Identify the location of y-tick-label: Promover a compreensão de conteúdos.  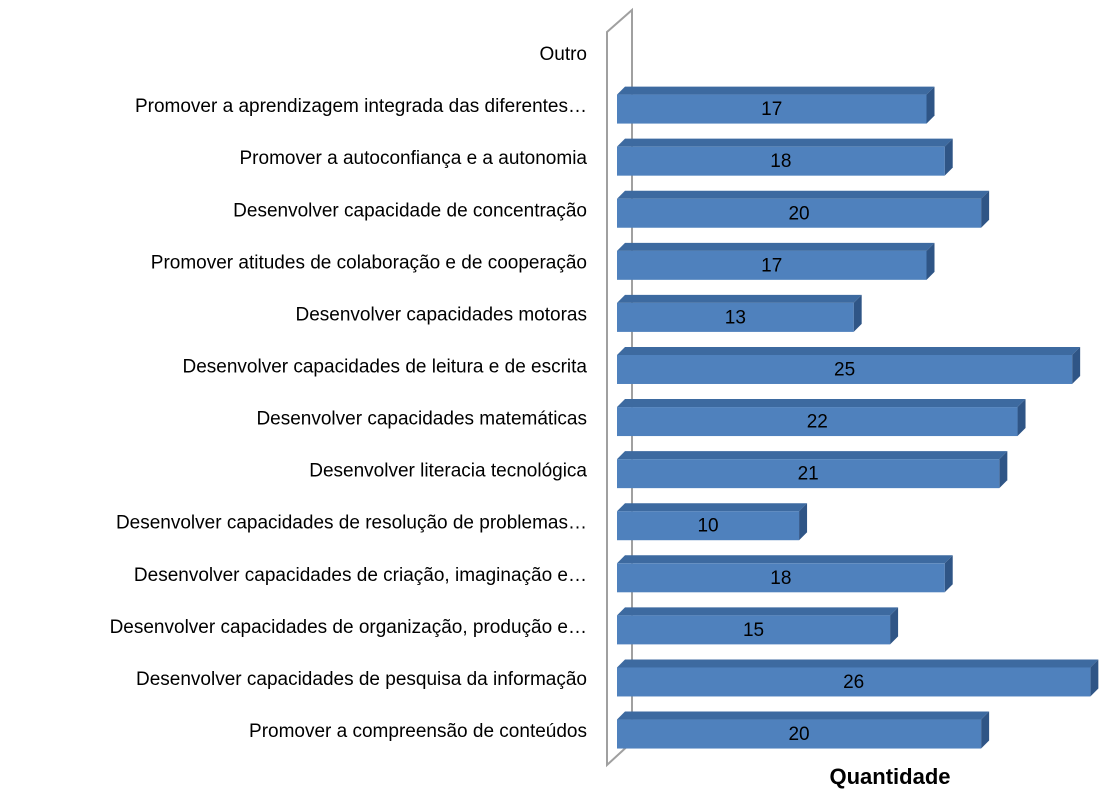
(418, 731).